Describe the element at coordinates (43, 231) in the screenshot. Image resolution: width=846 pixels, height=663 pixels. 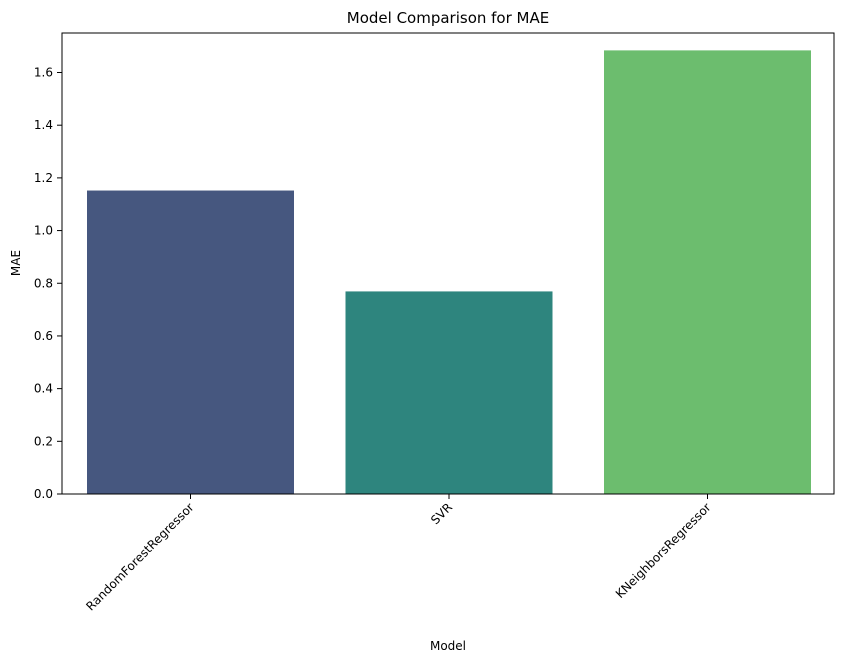
I see `y-tick-label: 1.0` at that location.